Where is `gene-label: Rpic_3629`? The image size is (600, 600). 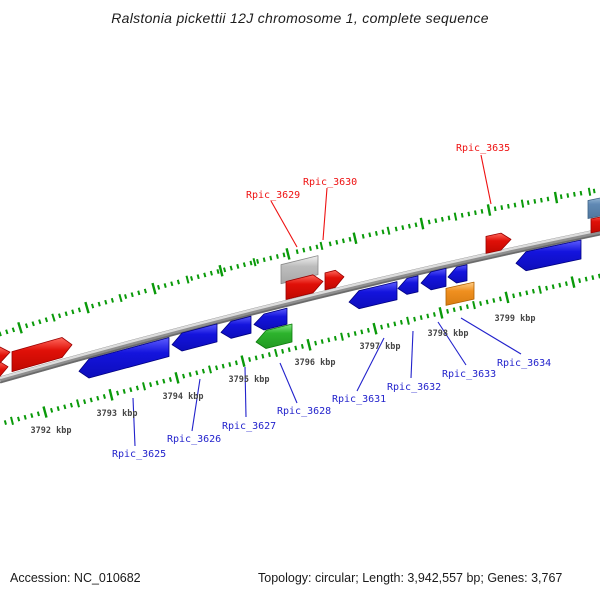
gene-label: Rpic_3629 is located at coordinates (273, 195).